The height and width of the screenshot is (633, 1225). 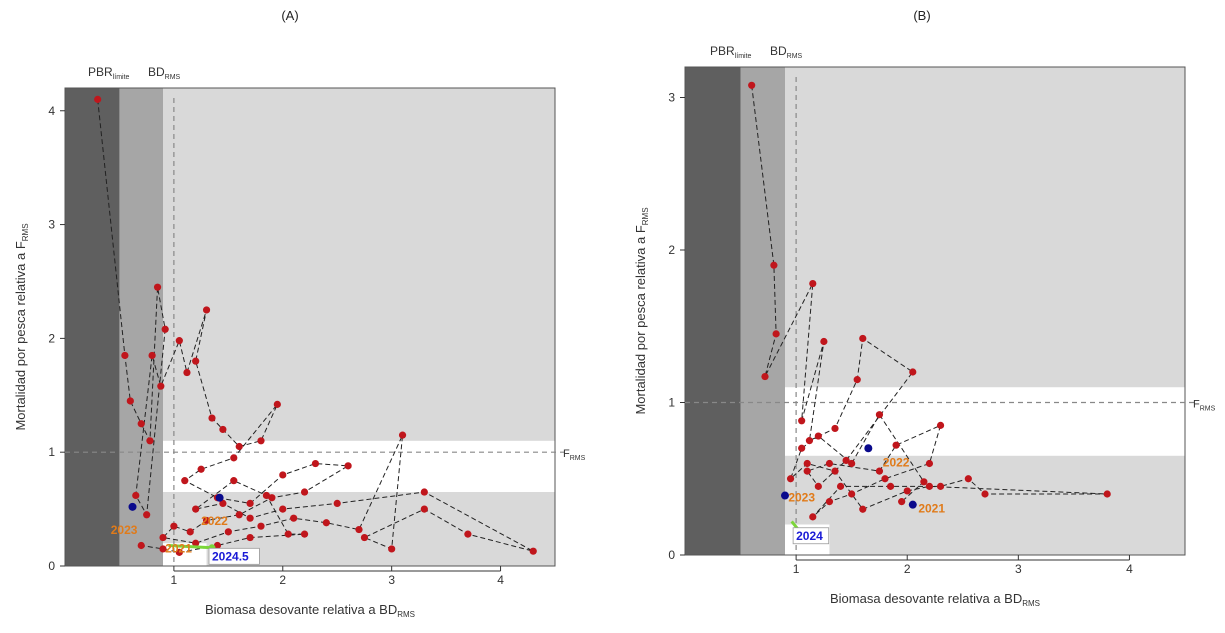 I want to click on zone-depleted, so click(x=762, y=311).